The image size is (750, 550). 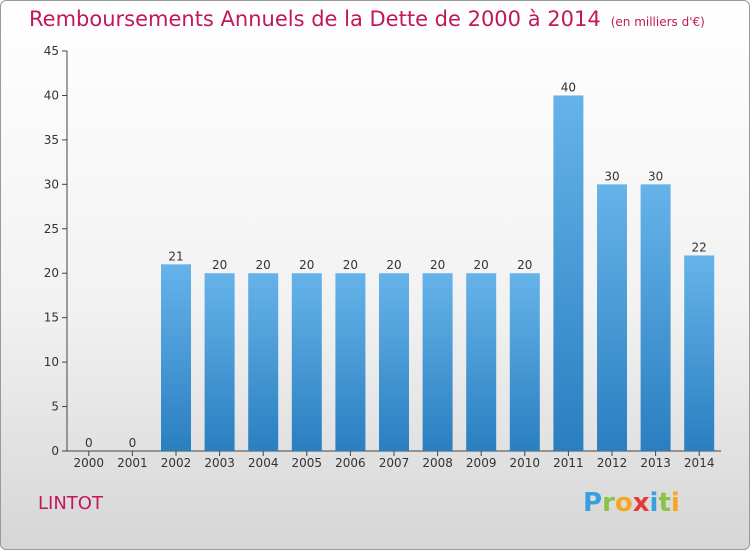 What do you see at coordinates (623, 503) in the screenshot?
I see `logo-letter: o` at bounding box center [623, 503].